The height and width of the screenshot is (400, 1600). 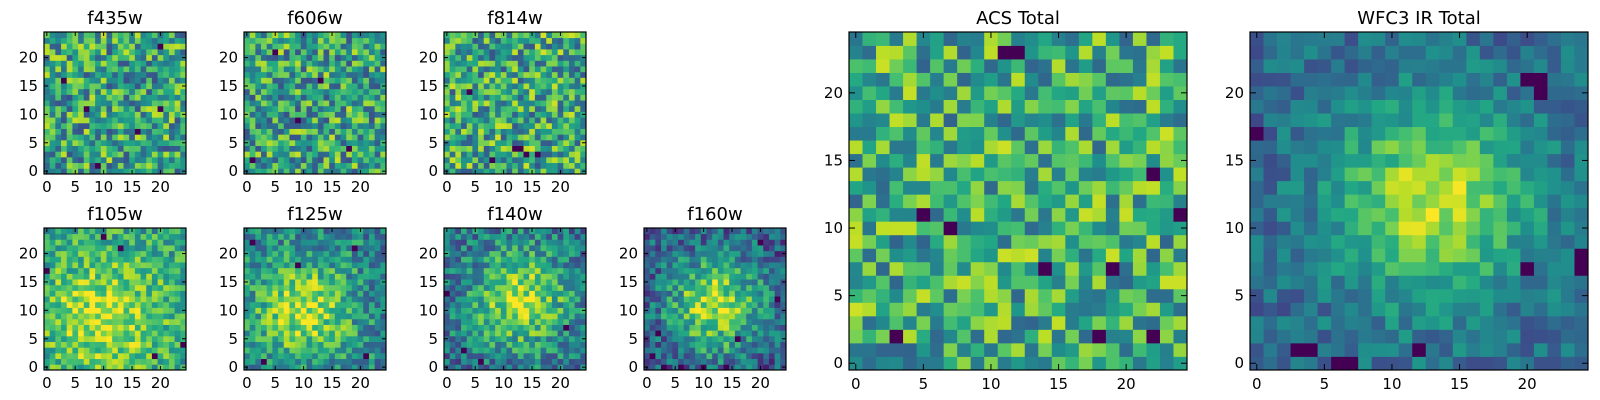 I want to click on x-tick-label: 15, so click(x=131, y=383).